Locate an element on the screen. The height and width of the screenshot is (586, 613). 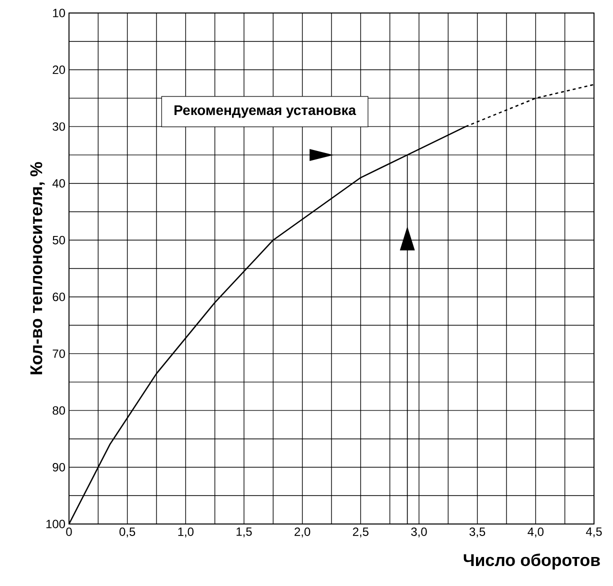
y-tick-label: 50 is located at coordinates (59, 240).